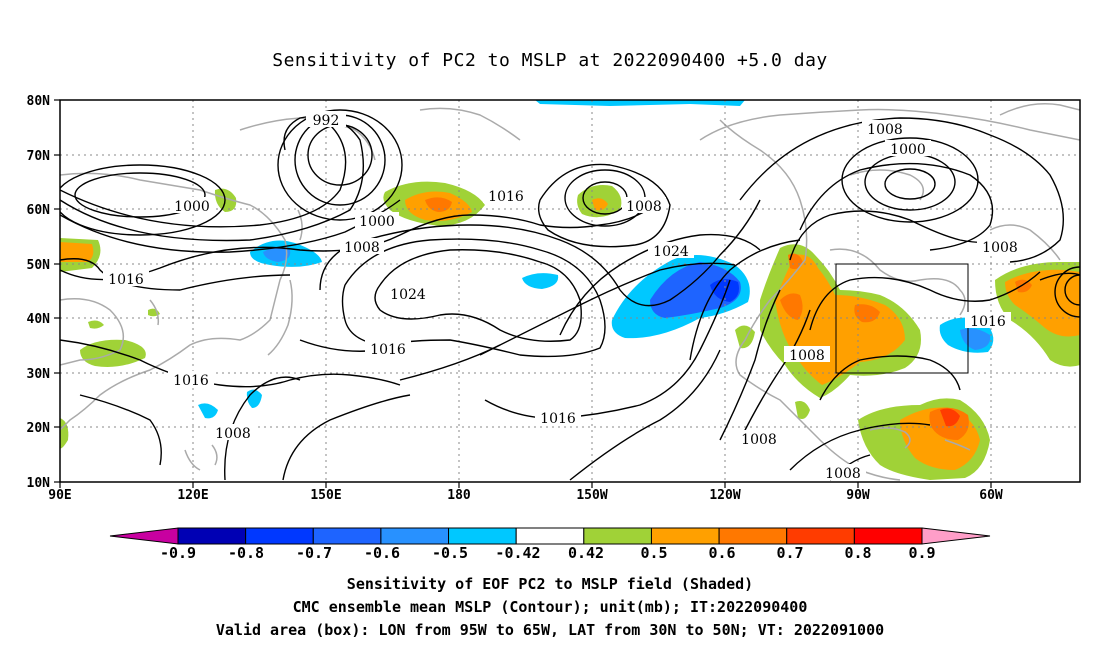 The height and width of the screenshot is (650, 1100). I want to click on colorbar-label: 0.8, so click(857, 553).